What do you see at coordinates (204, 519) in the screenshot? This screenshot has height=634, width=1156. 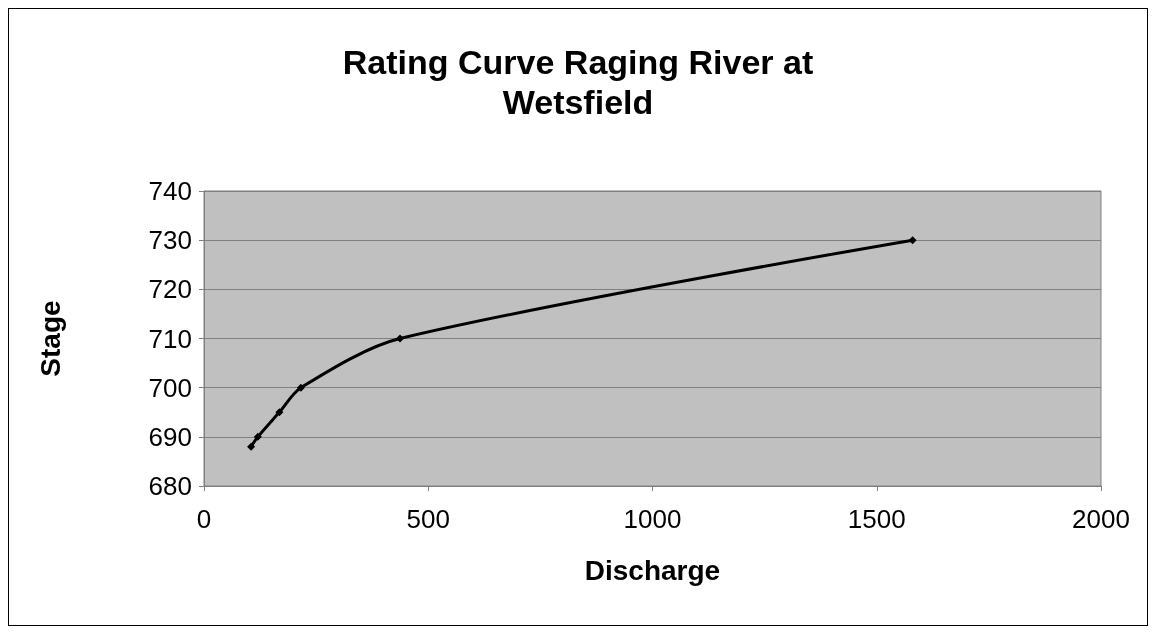 I see `x-tick-label: 0` at bounding box center [204, 519].